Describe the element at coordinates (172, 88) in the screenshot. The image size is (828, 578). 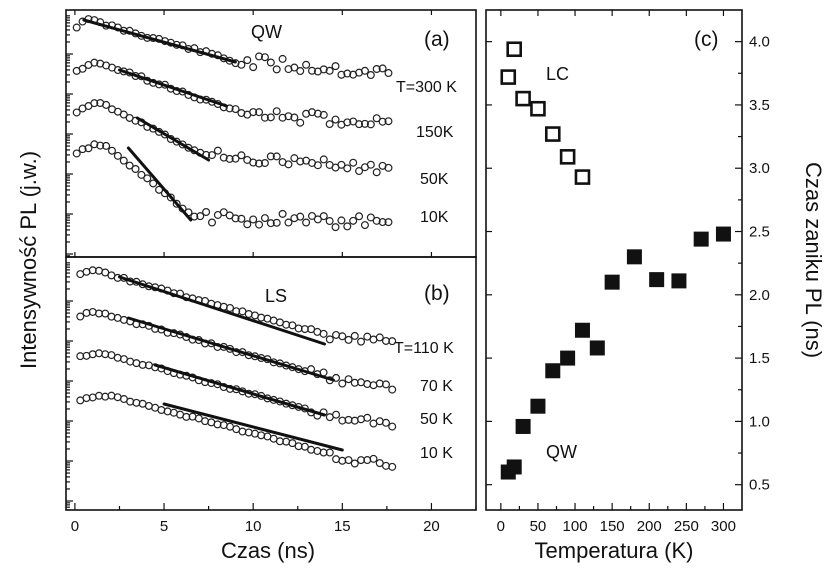
I see `panel-a-150k-fit` at that location.